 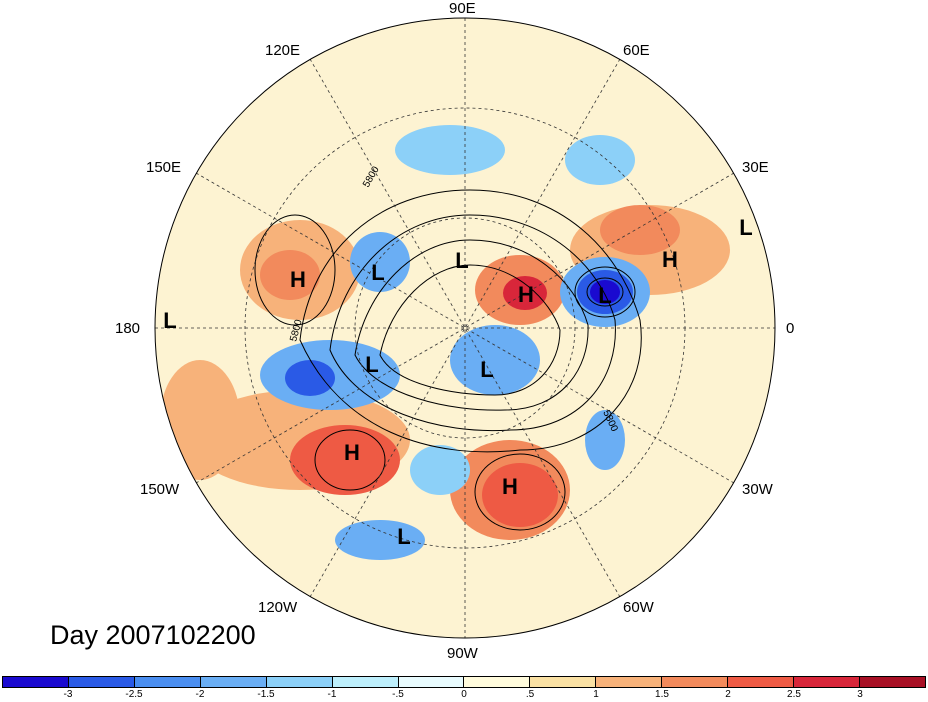 What do you see at coordinates (530, 694) in the screenshot?
I see `colorbar-tick-label: .5` at bounding box center [530, 694].